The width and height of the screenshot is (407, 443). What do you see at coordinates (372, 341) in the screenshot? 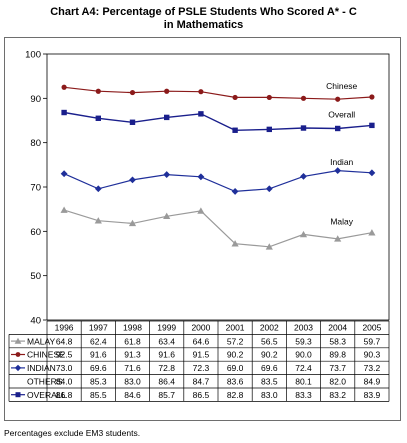
I see `table-cell-malay-2005: 59.7` at bounding box center [372, 341].